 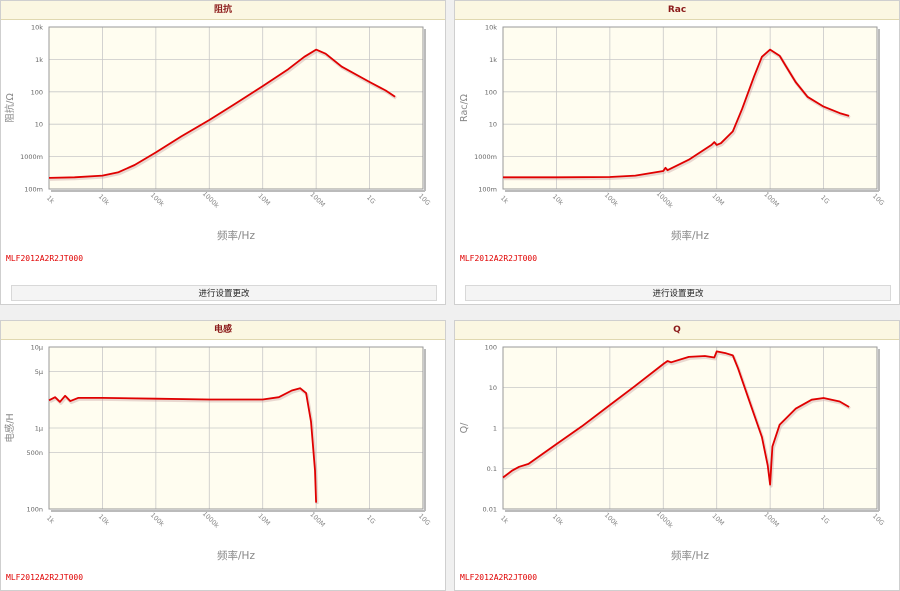 What do you see at coordinates (37, 348) in the screenshot?
I see `y-tick-label: 10μ` at bounding box center [37, 348].